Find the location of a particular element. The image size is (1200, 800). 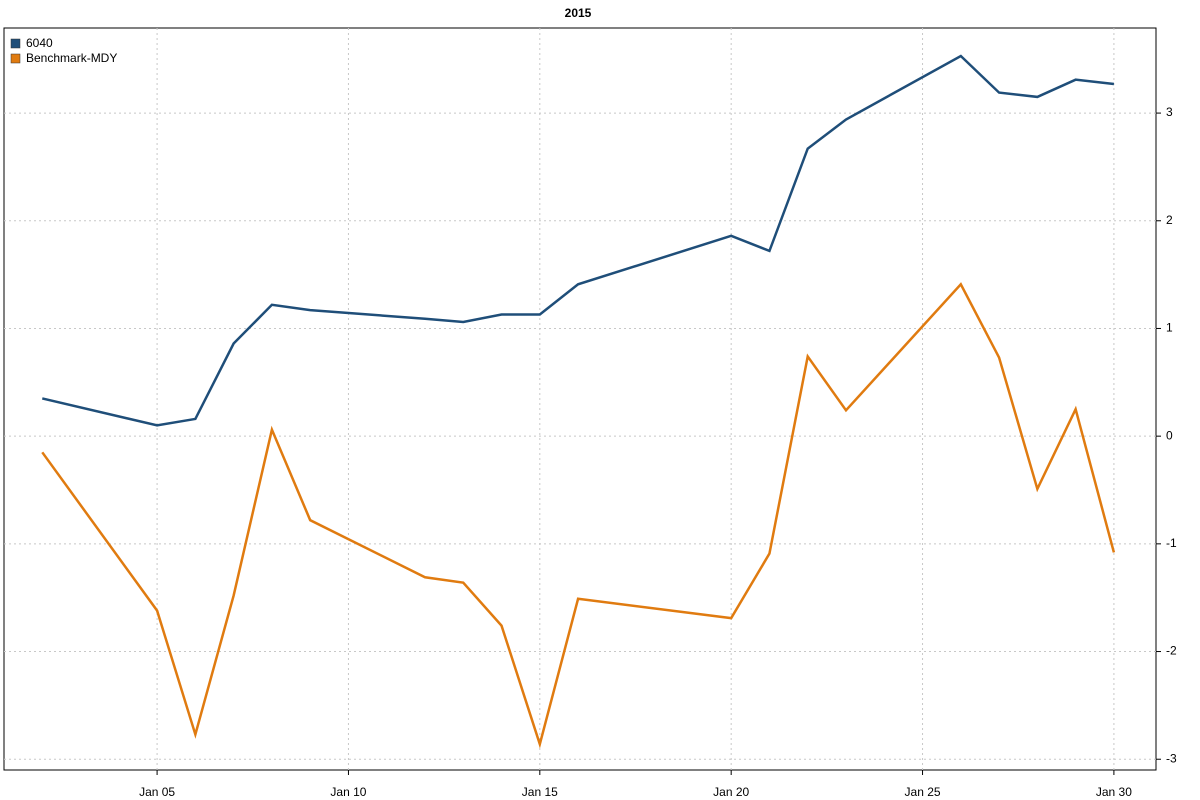

x-tick-label: Jan 20 is located at coordinates (731, 792).